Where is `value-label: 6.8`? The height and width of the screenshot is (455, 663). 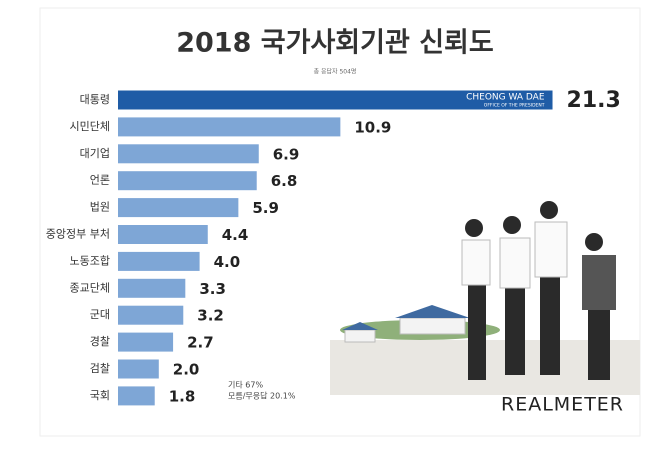
value-label: 6.8 is located at coordinates (284, 181).